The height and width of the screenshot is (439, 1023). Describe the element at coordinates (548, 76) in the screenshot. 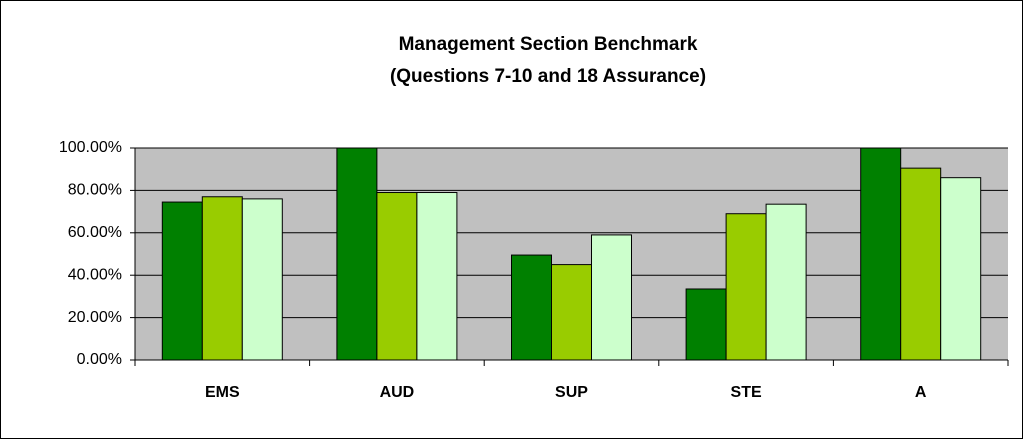

I see `chart-subtitle: (Questions 7-10 and 18 Assurance)` at that location.